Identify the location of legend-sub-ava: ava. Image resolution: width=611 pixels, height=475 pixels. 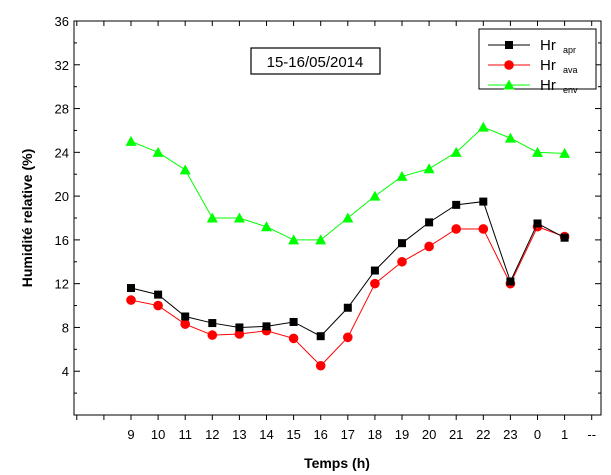
(570, 70).